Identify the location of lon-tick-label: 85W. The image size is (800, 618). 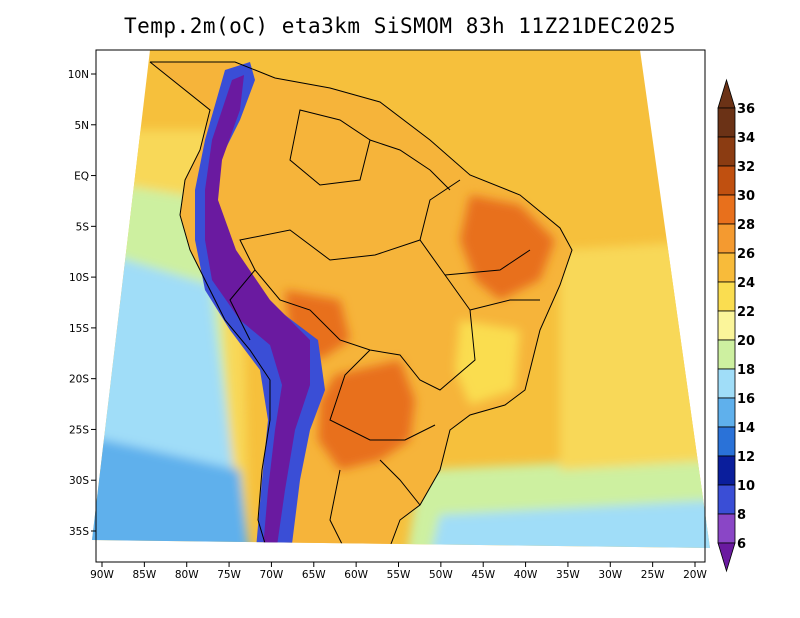
(144, 575).